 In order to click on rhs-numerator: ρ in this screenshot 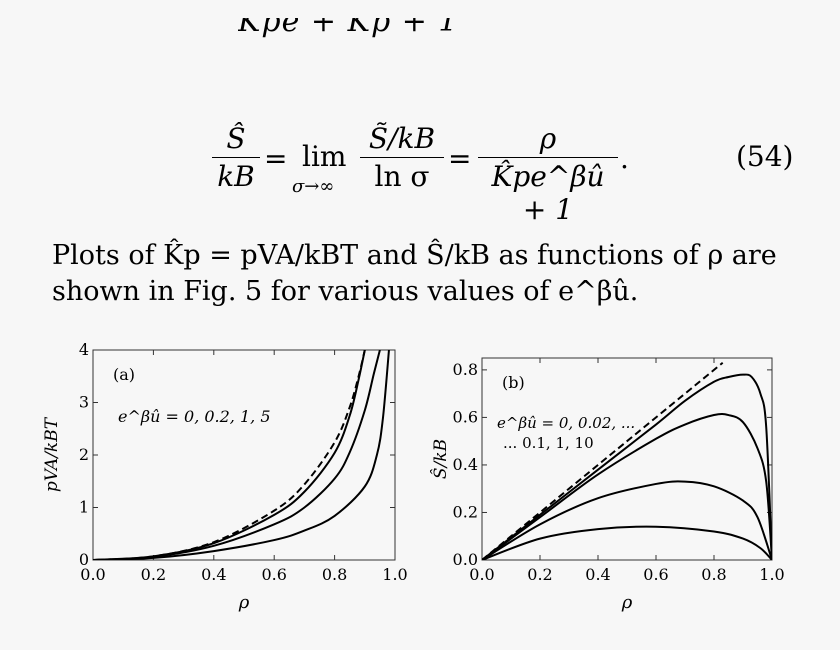, I will do `click(548, 140)`.